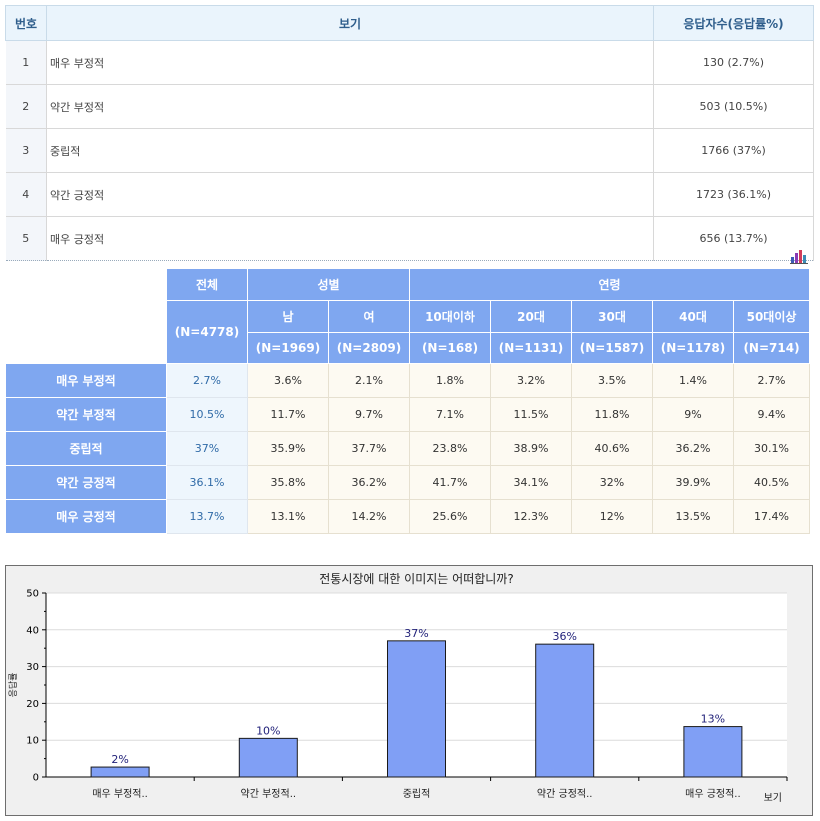 The width and height of the screenshot is (820, 821). What do you see at coordinates (26, 106) in the screenshot?
I see `row-number: 2` at bounding box center [26, 106].